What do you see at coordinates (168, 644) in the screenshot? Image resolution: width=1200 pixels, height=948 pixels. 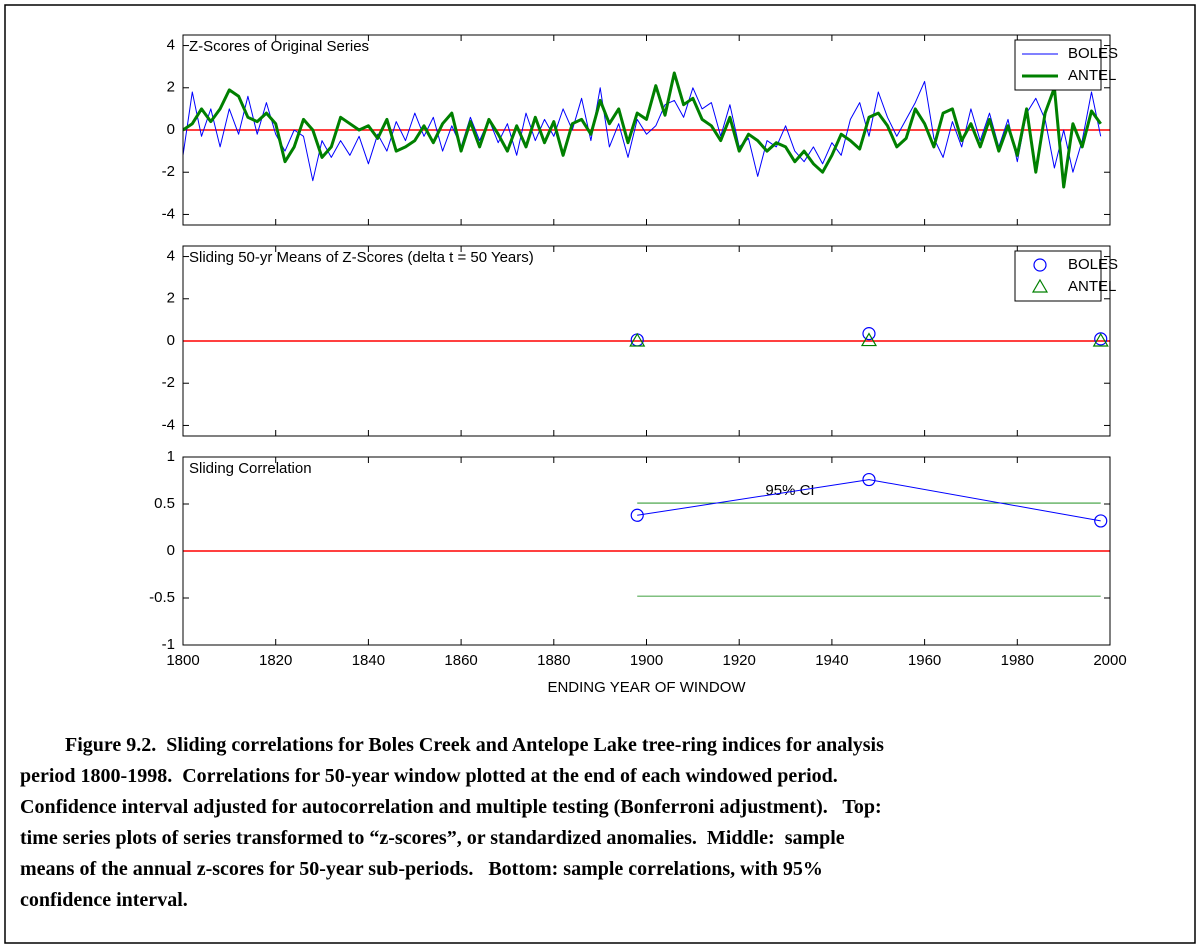 I see `y-tick-label: -1` at bounding box center [168, 644].